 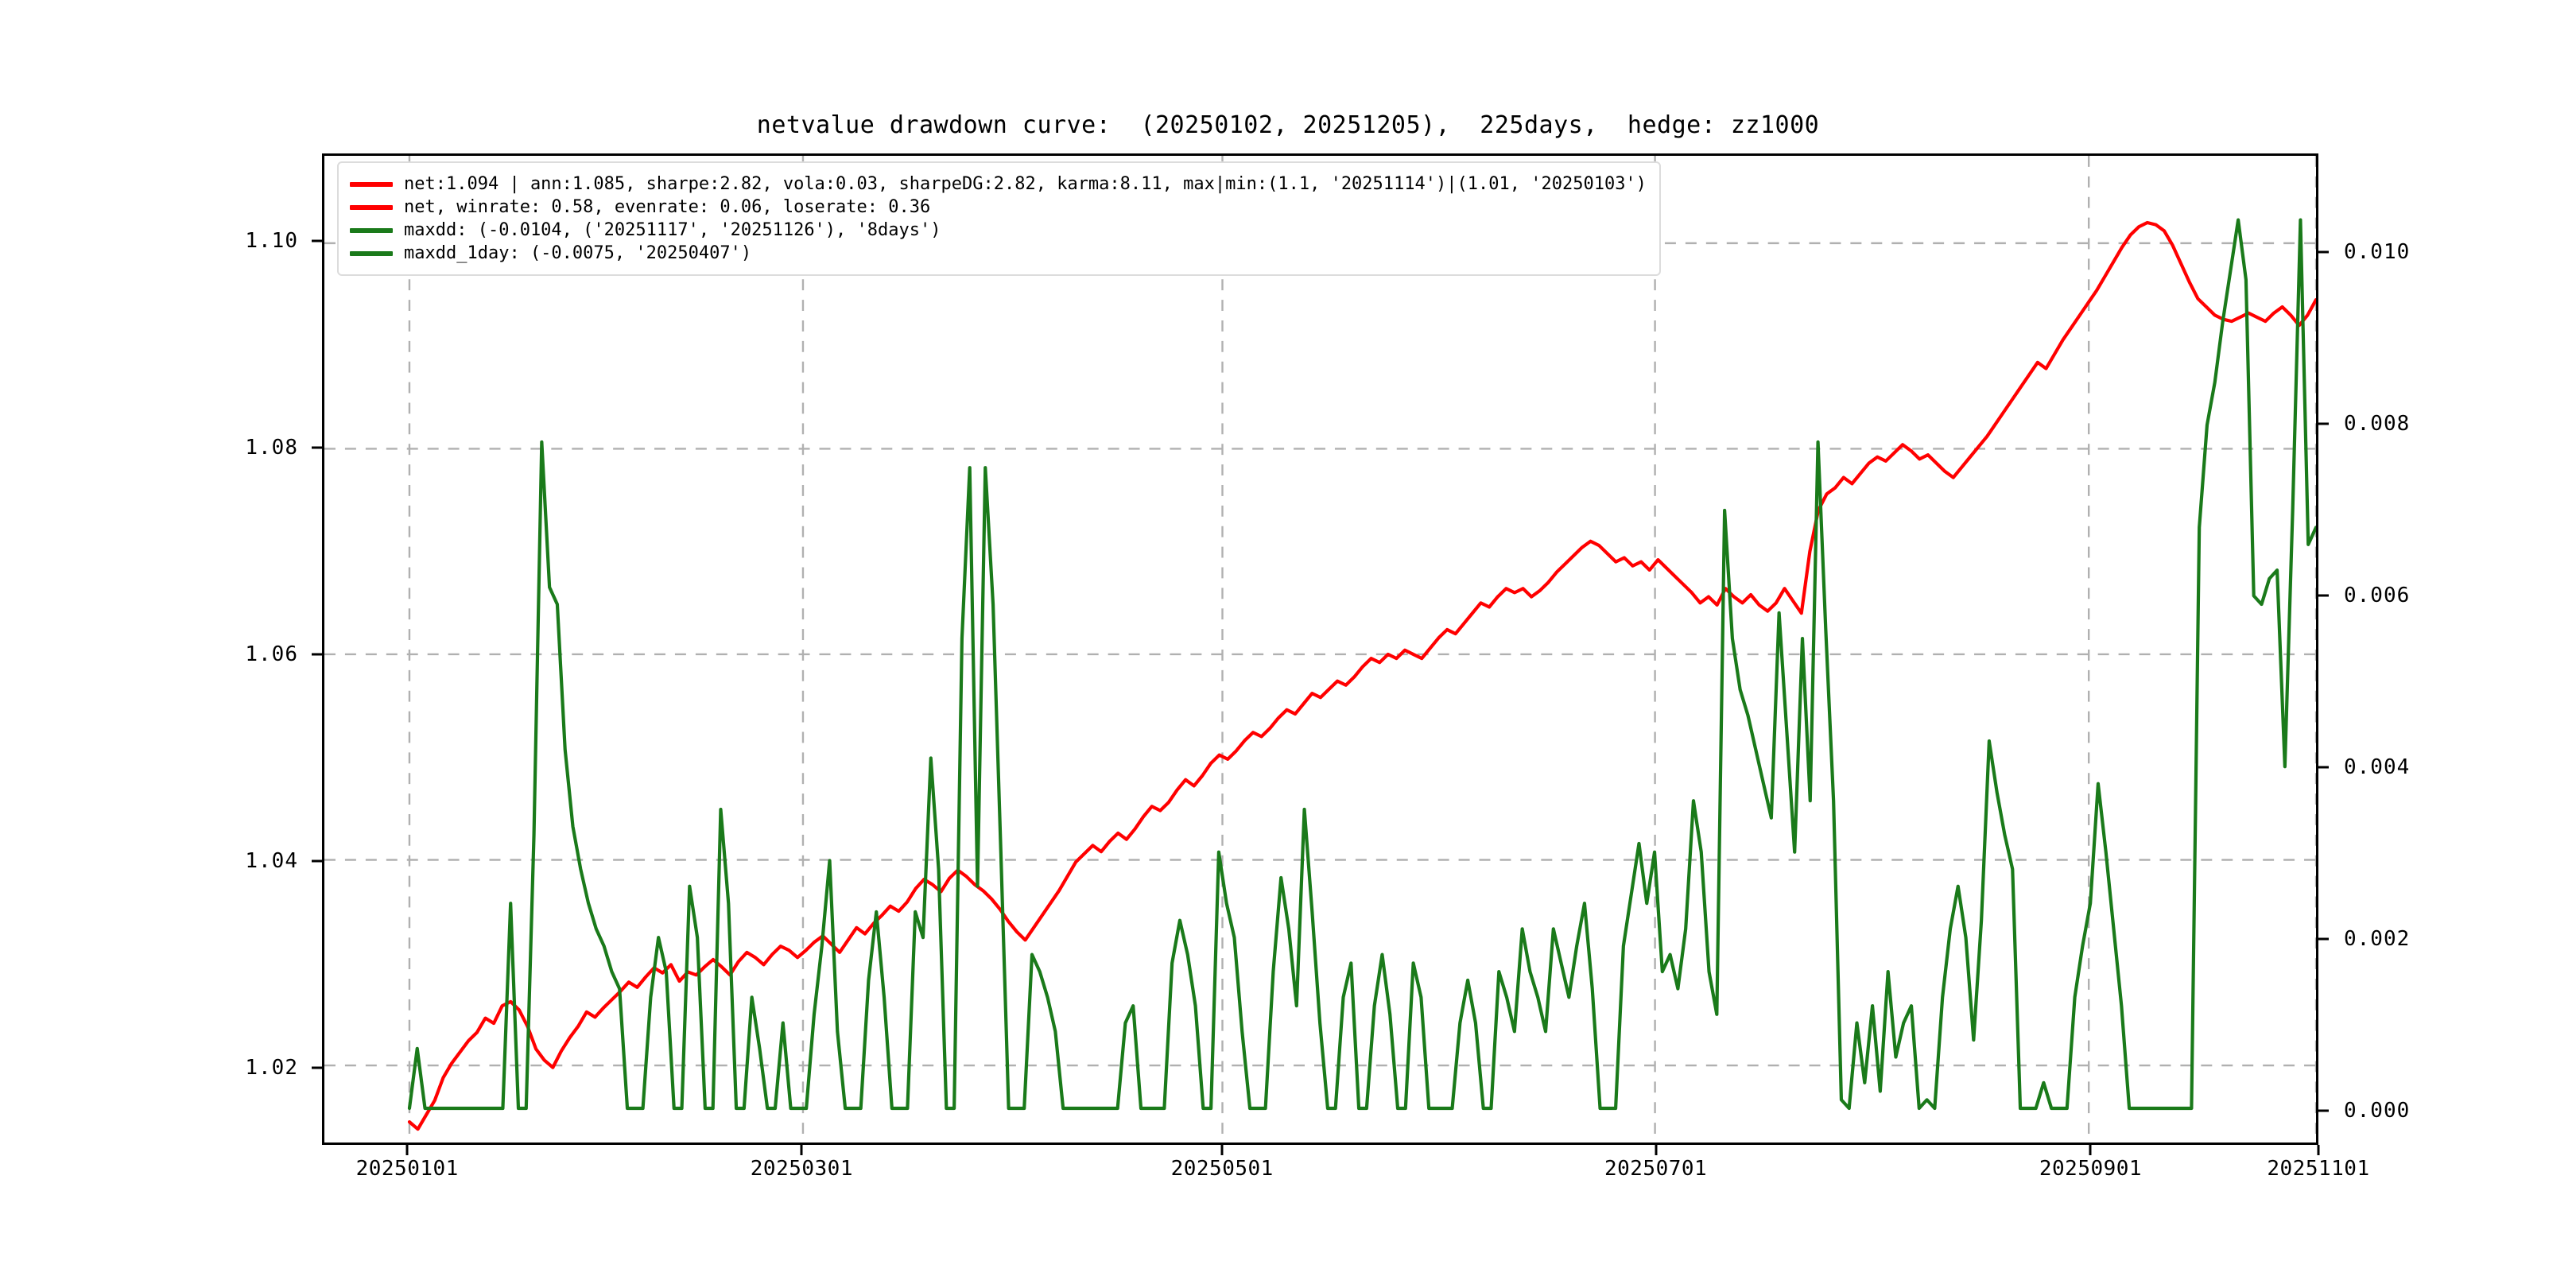 I want to click on y-axis-right-tick-label: 0.006, so click(x=2377, y=596).